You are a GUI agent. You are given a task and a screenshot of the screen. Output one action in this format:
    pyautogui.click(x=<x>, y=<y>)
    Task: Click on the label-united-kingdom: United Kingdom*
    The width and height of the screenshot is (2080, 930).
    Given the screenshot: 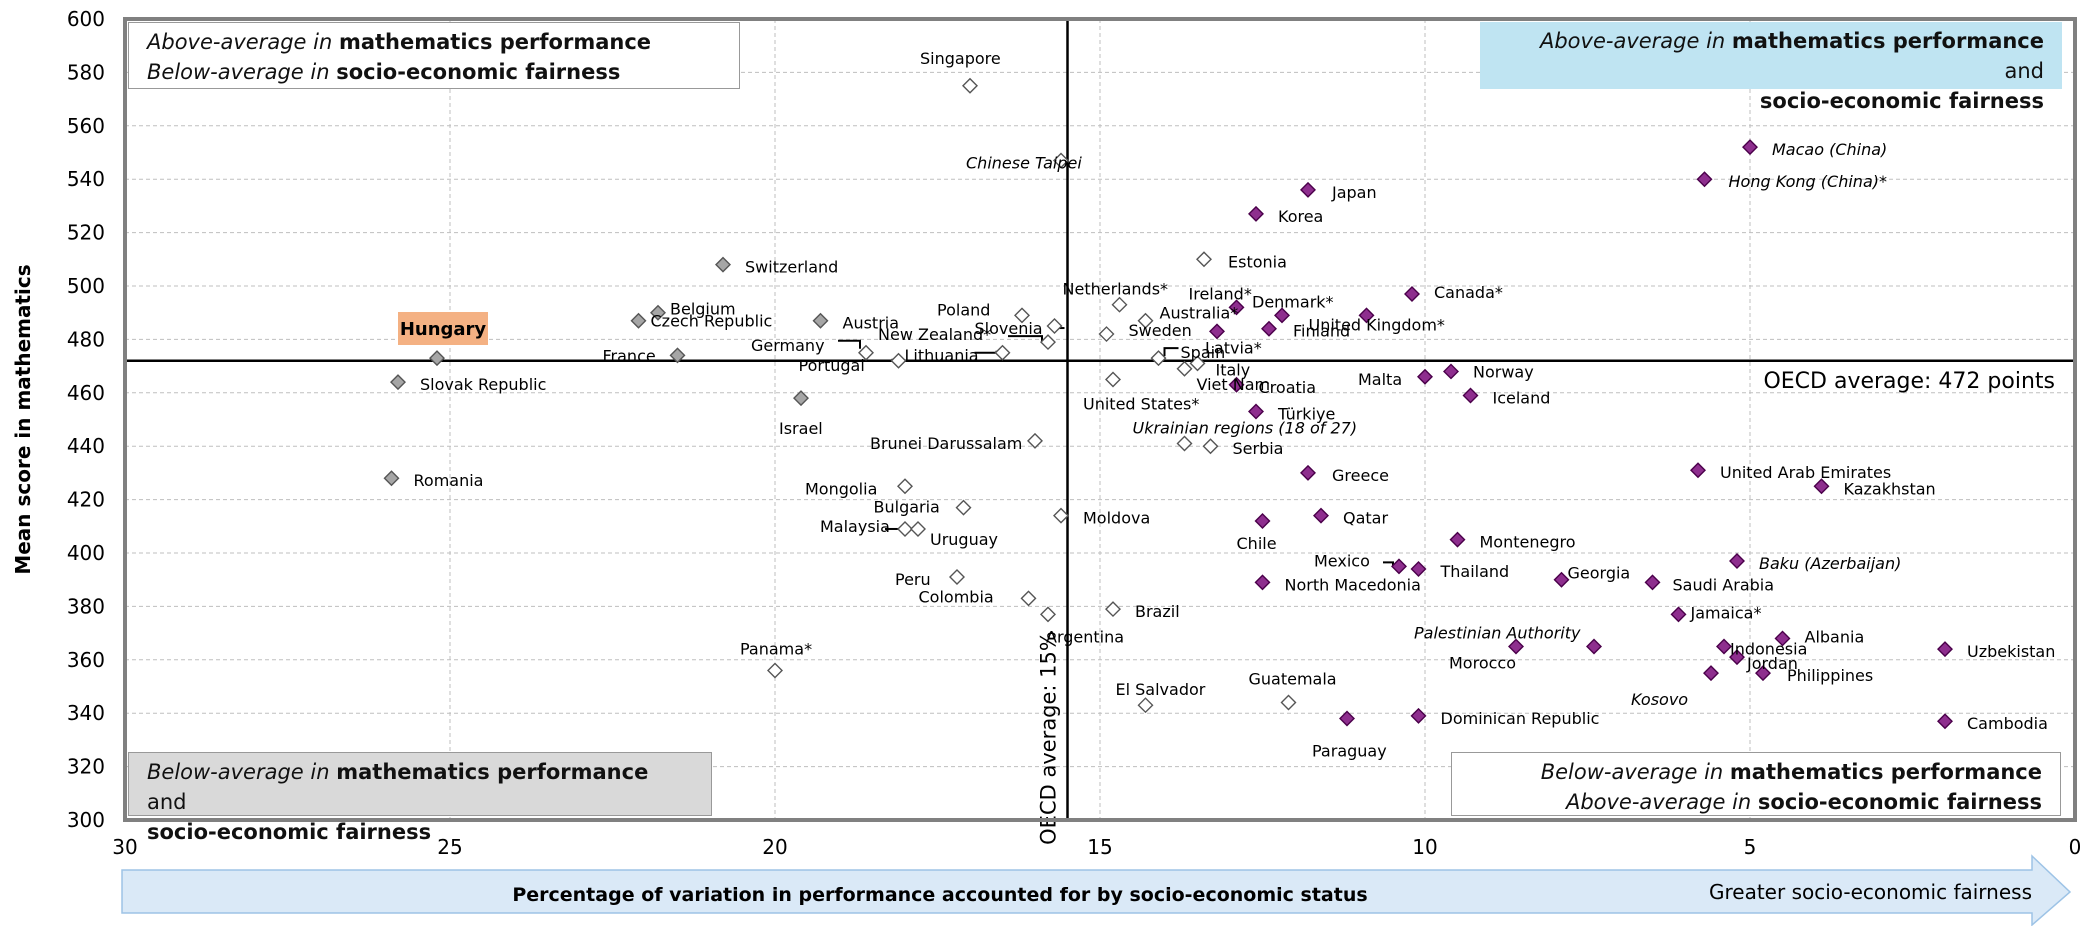 What is the action you would take?
    pyautogui.click(x=1377, y=324)
    